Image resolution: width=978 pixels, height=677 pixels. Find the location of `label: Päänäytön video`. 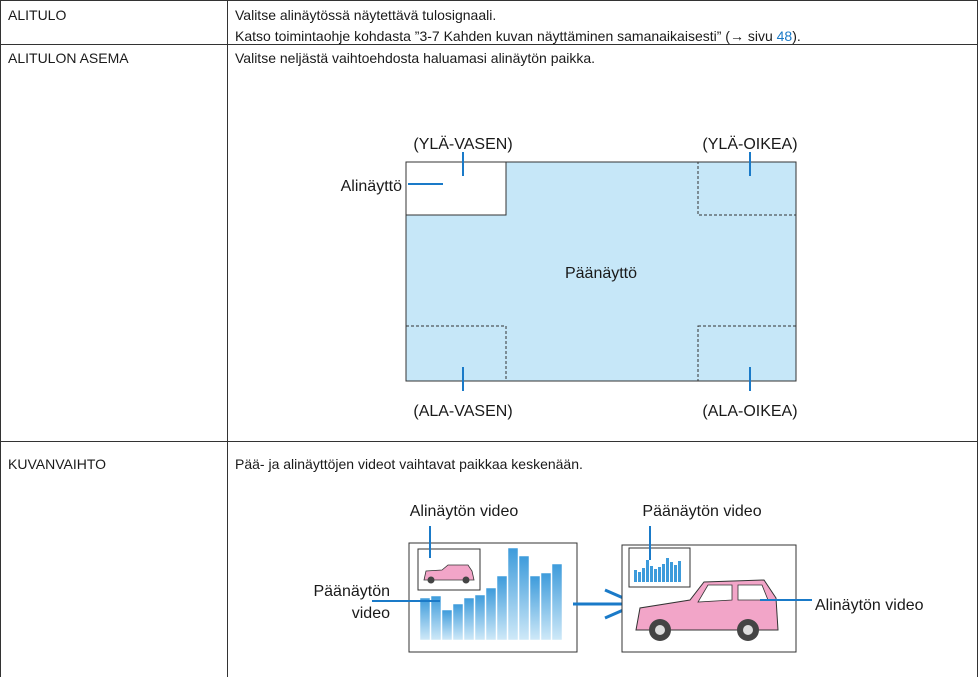

label: Päänäytön video is located at coordinates (701, 511).